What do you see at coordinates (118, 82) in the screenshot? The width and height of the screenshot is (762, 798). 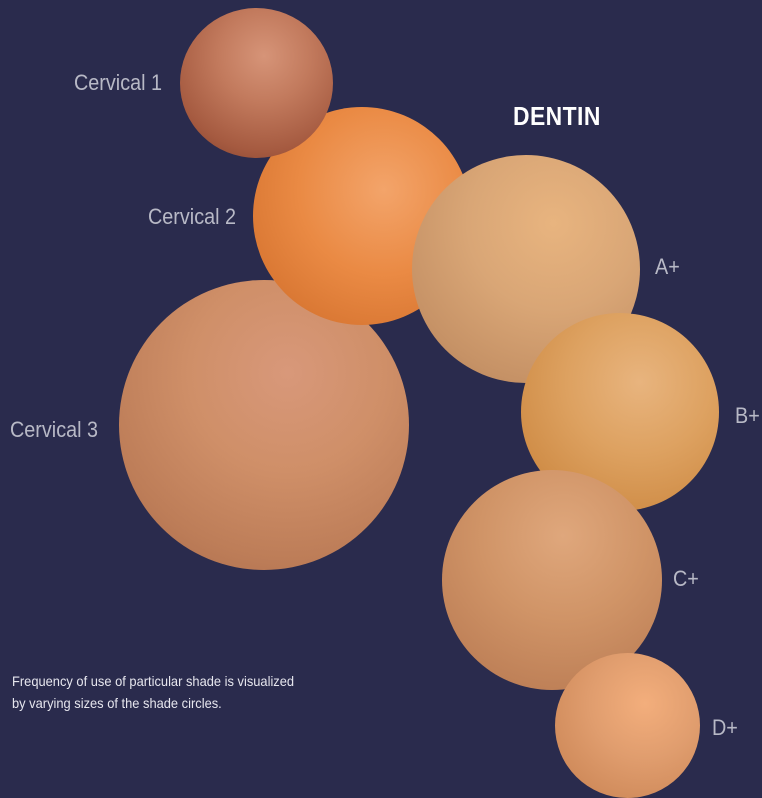 I see `shade-label-cervical-1: Cervical 1` at bounding box center [118, 82].